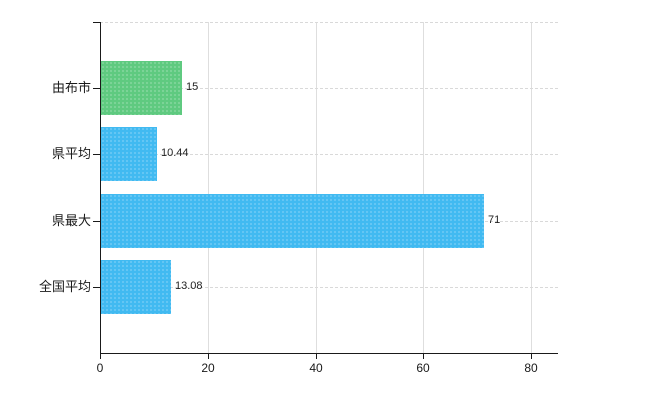 This screenshot has width=650, height=400. Describe the element at coordinates (71, 153) in the screenshot. I see `category-label: 県平均` at that location.